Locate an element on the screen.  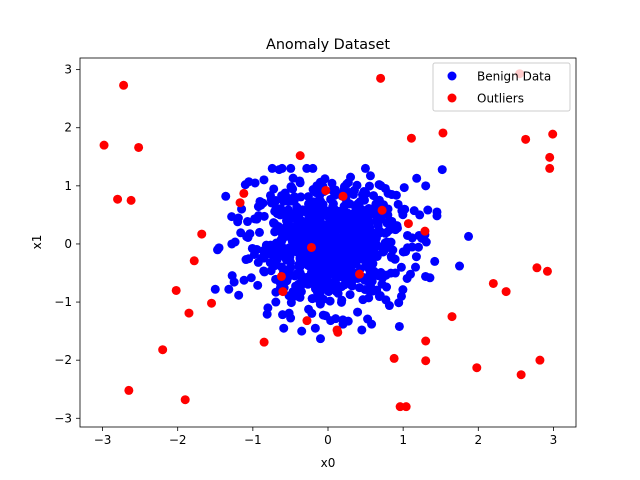
y-tick-label: 3 is located at coordinates (68, 70).